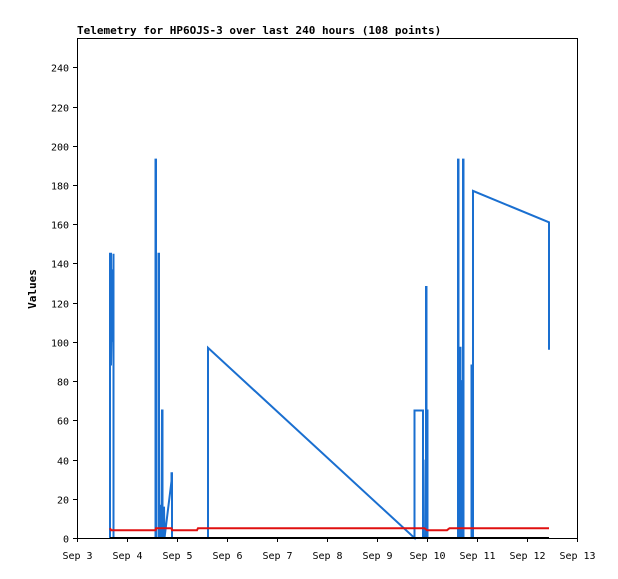  What do you see at coordinates (63, 383) in the screenshot?
I see `y-tick-label: 80` at bounding box center [63, 383].